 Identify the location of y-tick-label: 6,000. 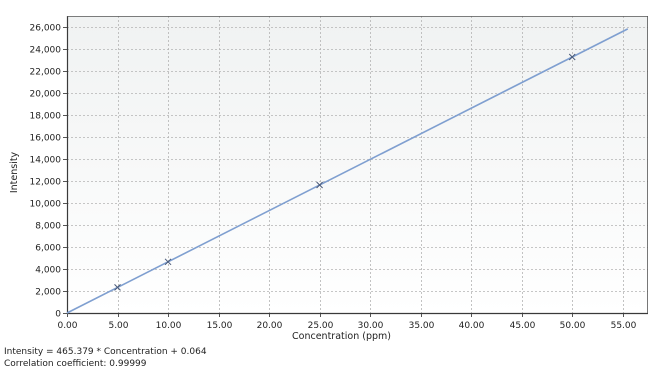
(48, 249).